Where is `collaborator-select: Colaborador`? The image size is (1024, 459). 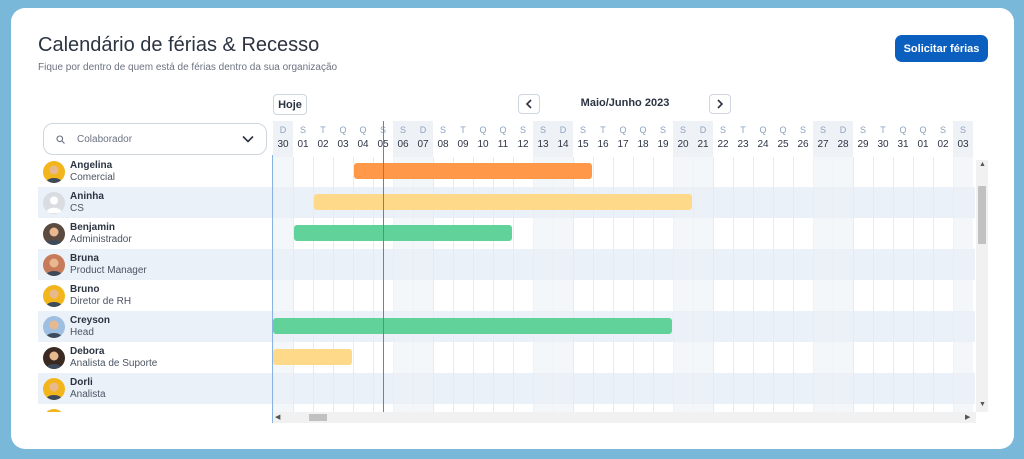 collaborator-select: Colaborador is located at coordinates (155, 139).